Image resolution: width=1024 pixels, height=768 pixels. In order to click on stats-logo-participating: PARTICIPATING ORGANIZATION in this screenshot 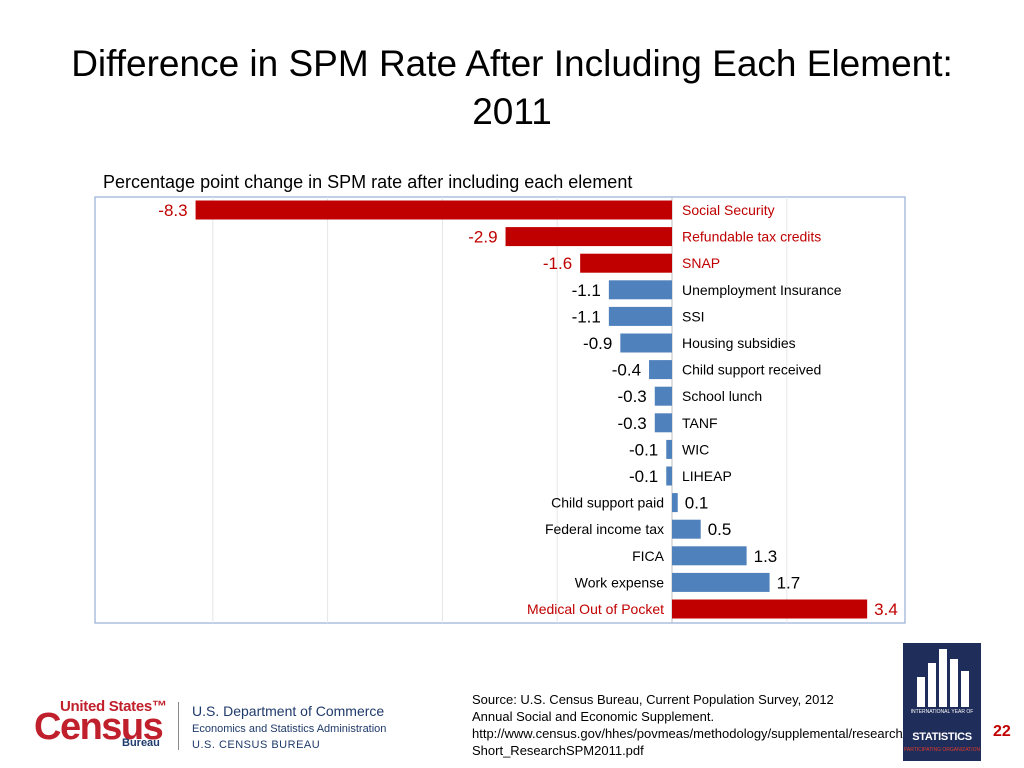, I will do `click(942, 750)`.